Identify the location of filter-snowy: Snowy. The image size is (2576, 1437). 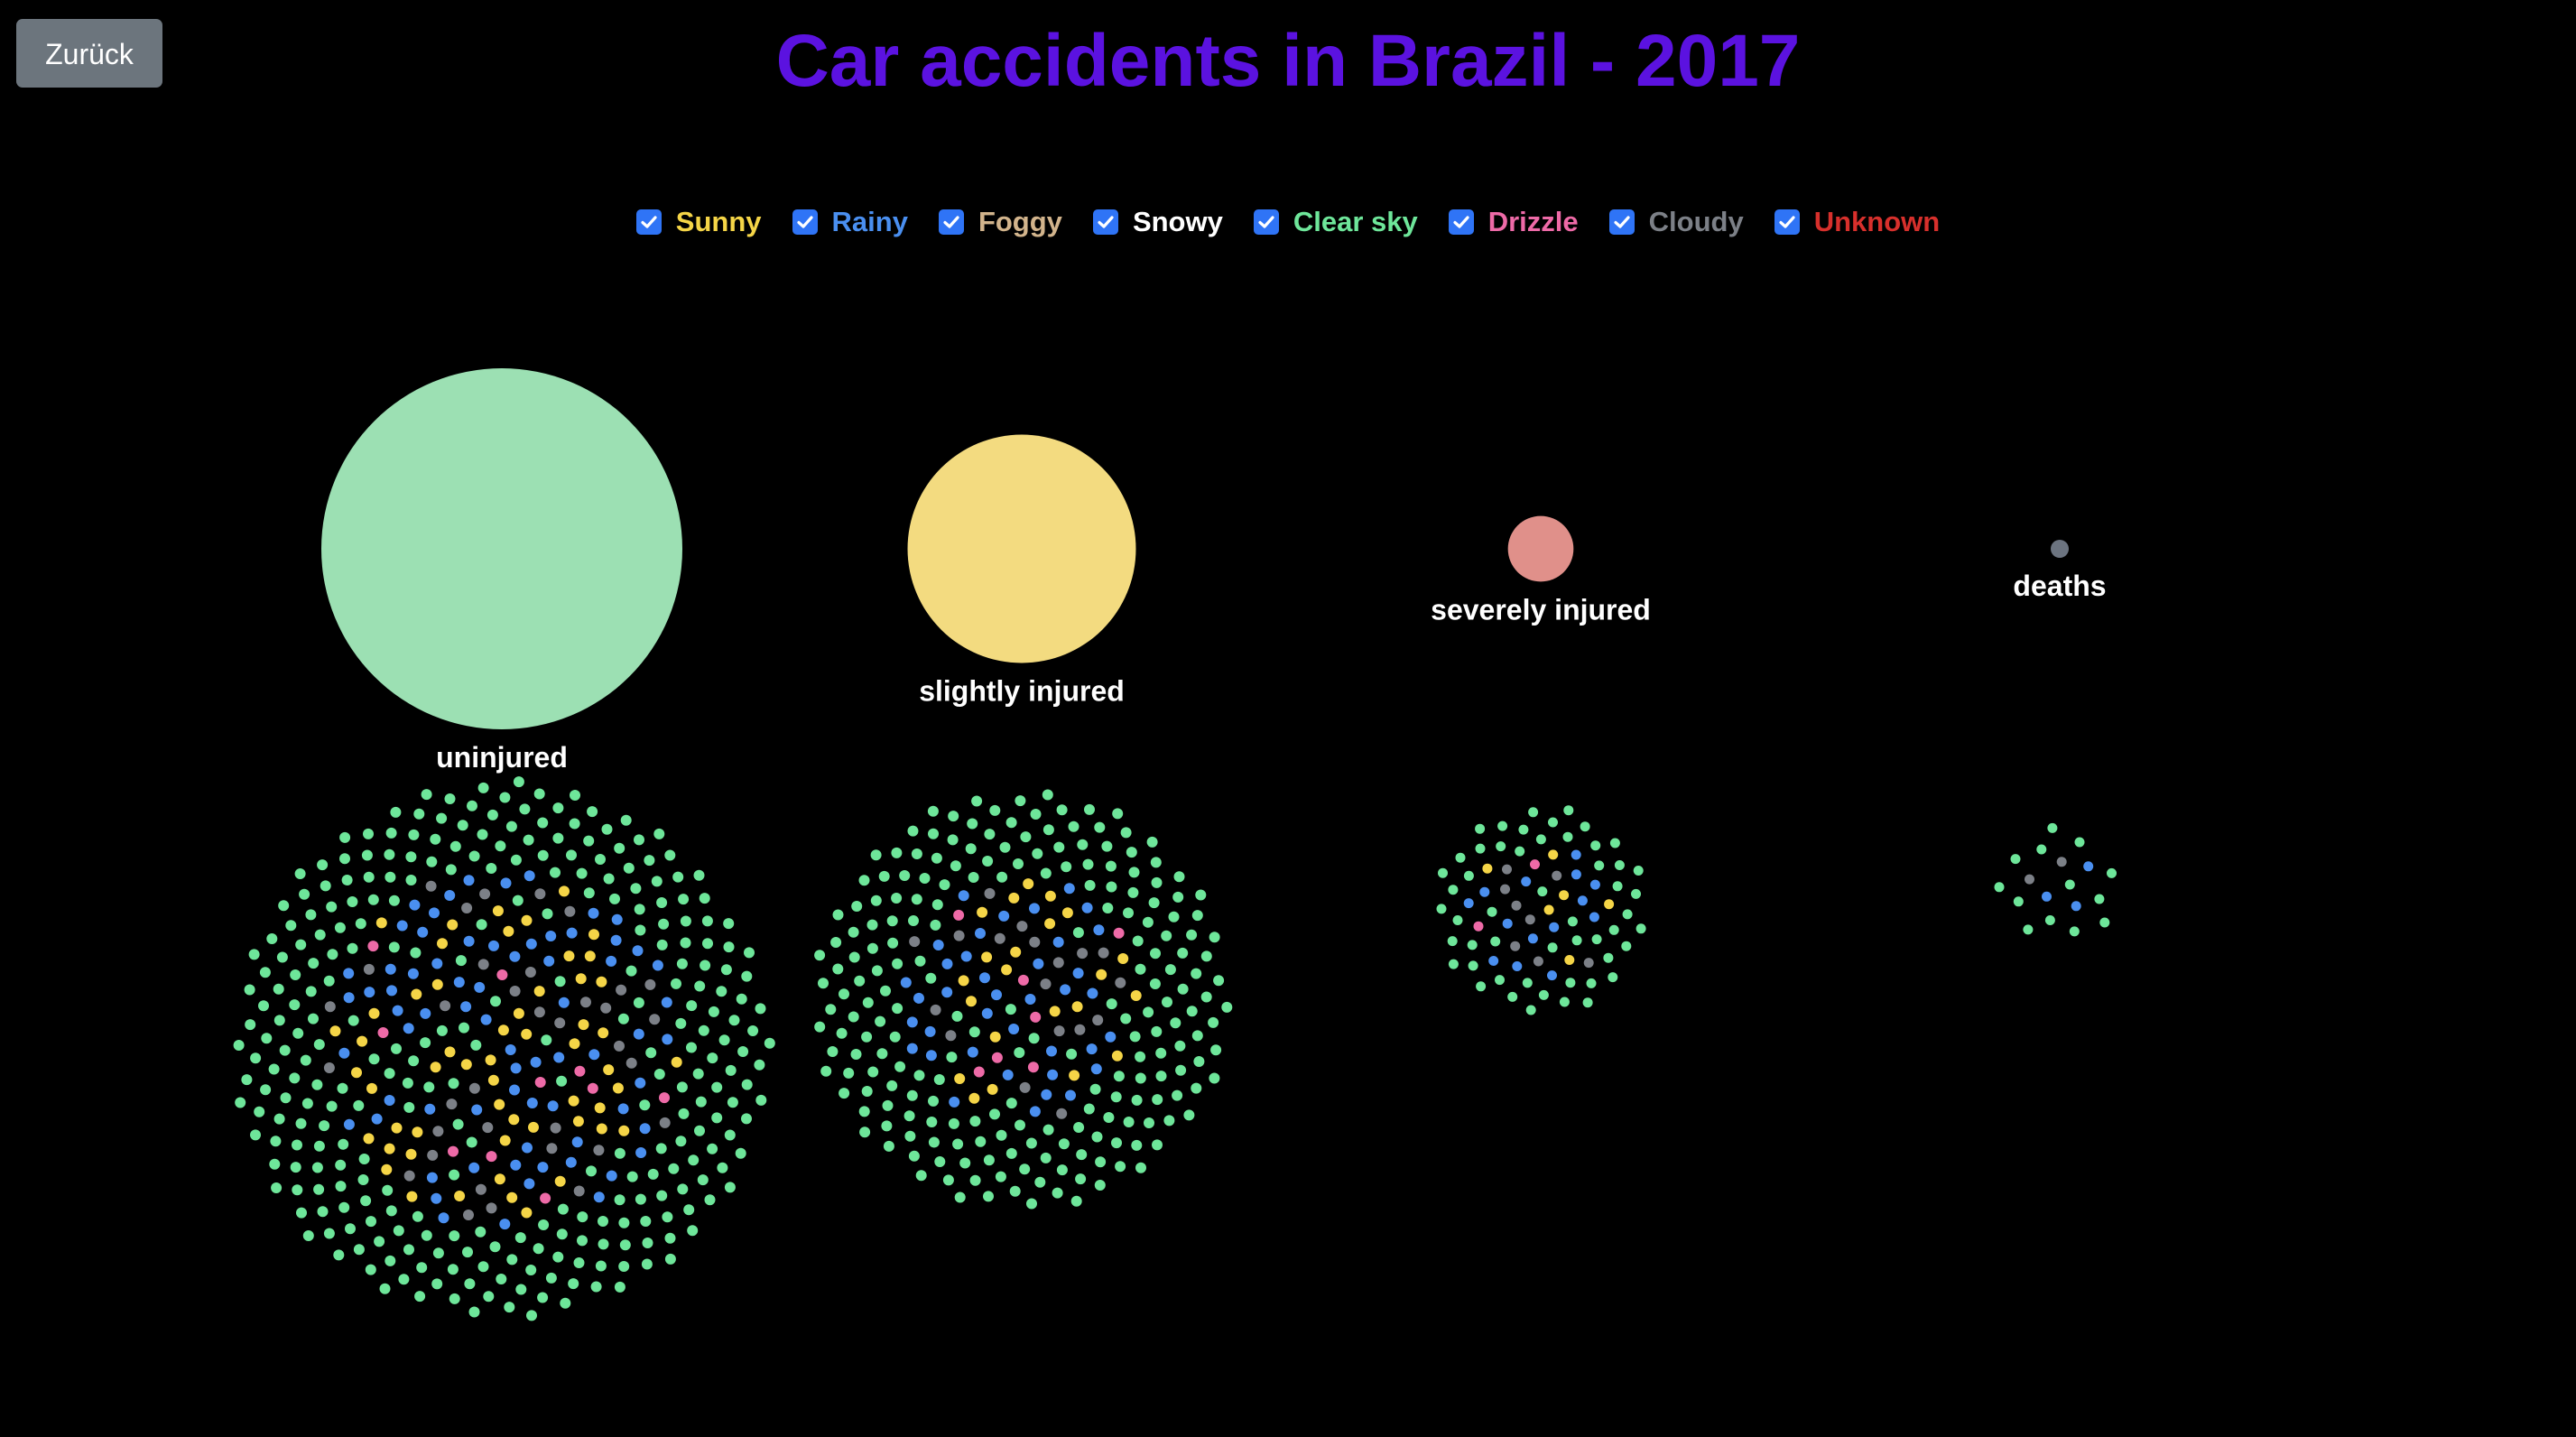
(1158, 222).